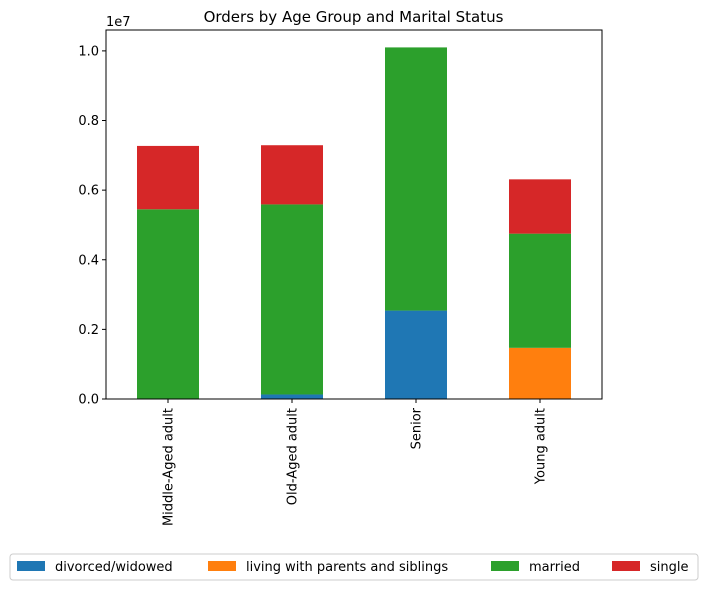 The width and height of the screenshot is (707, 589). What do you see at coordinates (92, 226) in the screenshot?
I see `y-axis: 0.0 0.2 0.4 0.6 0.8 1.0` at bounding box center [92, 226].